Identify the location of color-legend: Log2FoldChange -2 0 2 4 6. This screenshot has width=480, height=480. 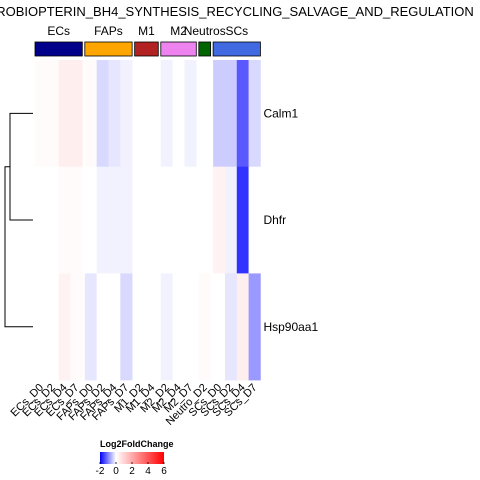
(135, 458).